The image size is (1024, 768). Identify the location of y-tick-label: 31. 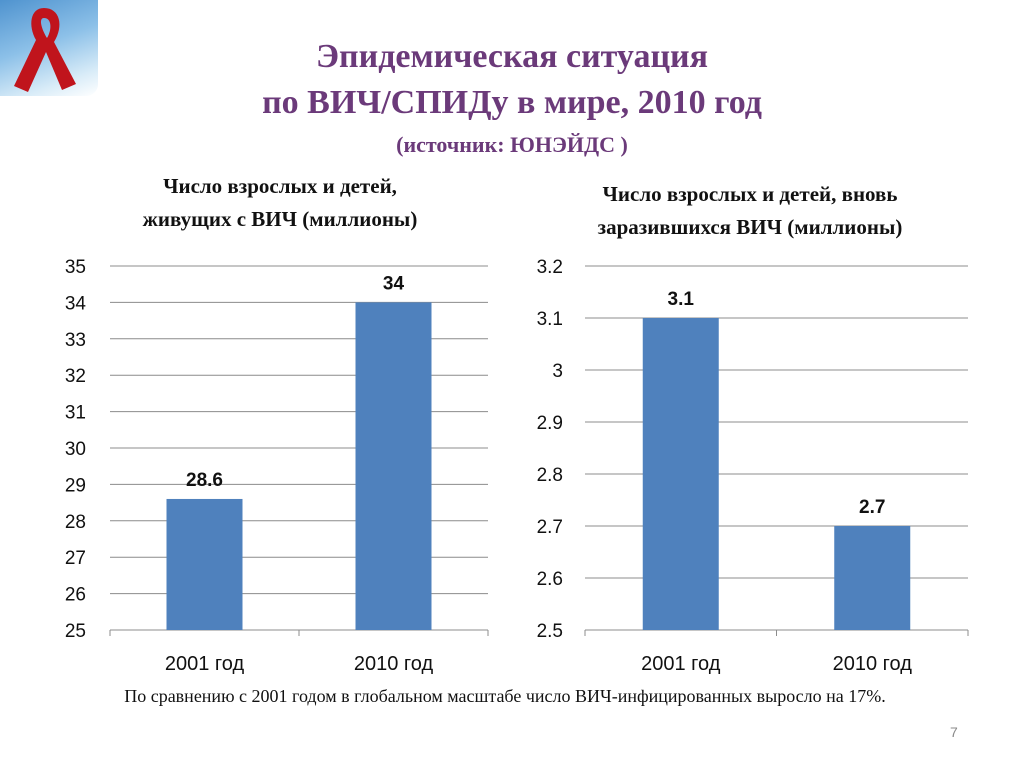
(75, 413).